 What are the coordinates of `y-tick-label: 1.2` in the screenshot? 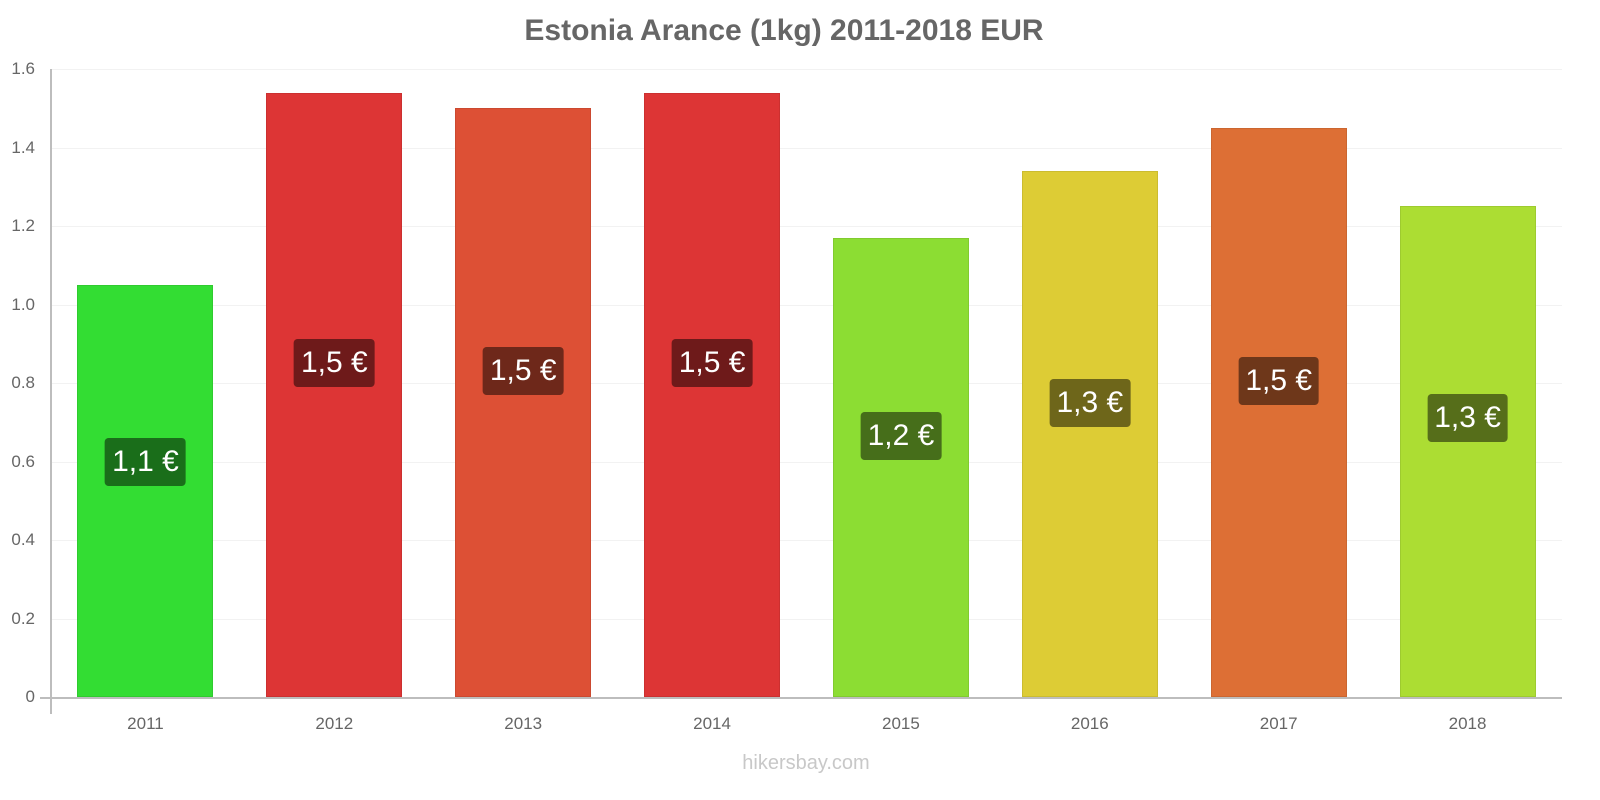 It's located at (23, 225).